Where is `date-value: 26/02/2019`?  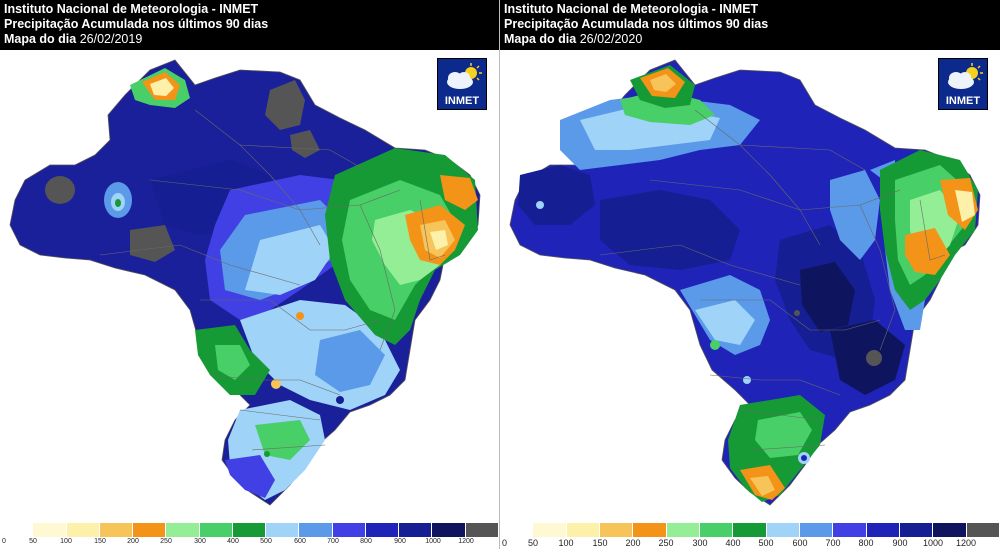 date-value: 26/02/2019 is located at coordinates (111, 39).